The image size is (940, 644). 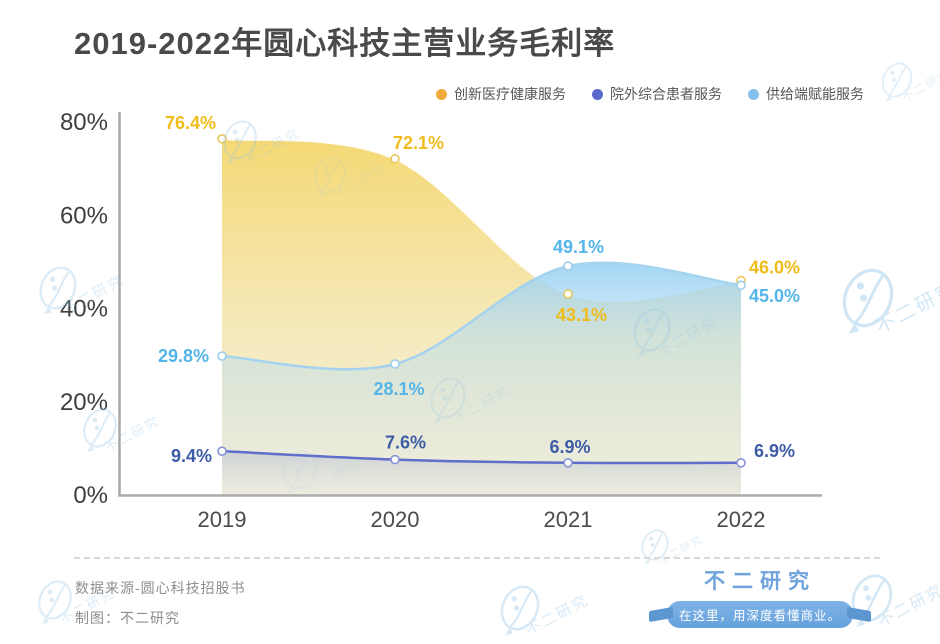 What do you see at coordinates (84, 402) in the screenshot?
I see `y-tick-label: 20%` at bounding box center [84, 402].